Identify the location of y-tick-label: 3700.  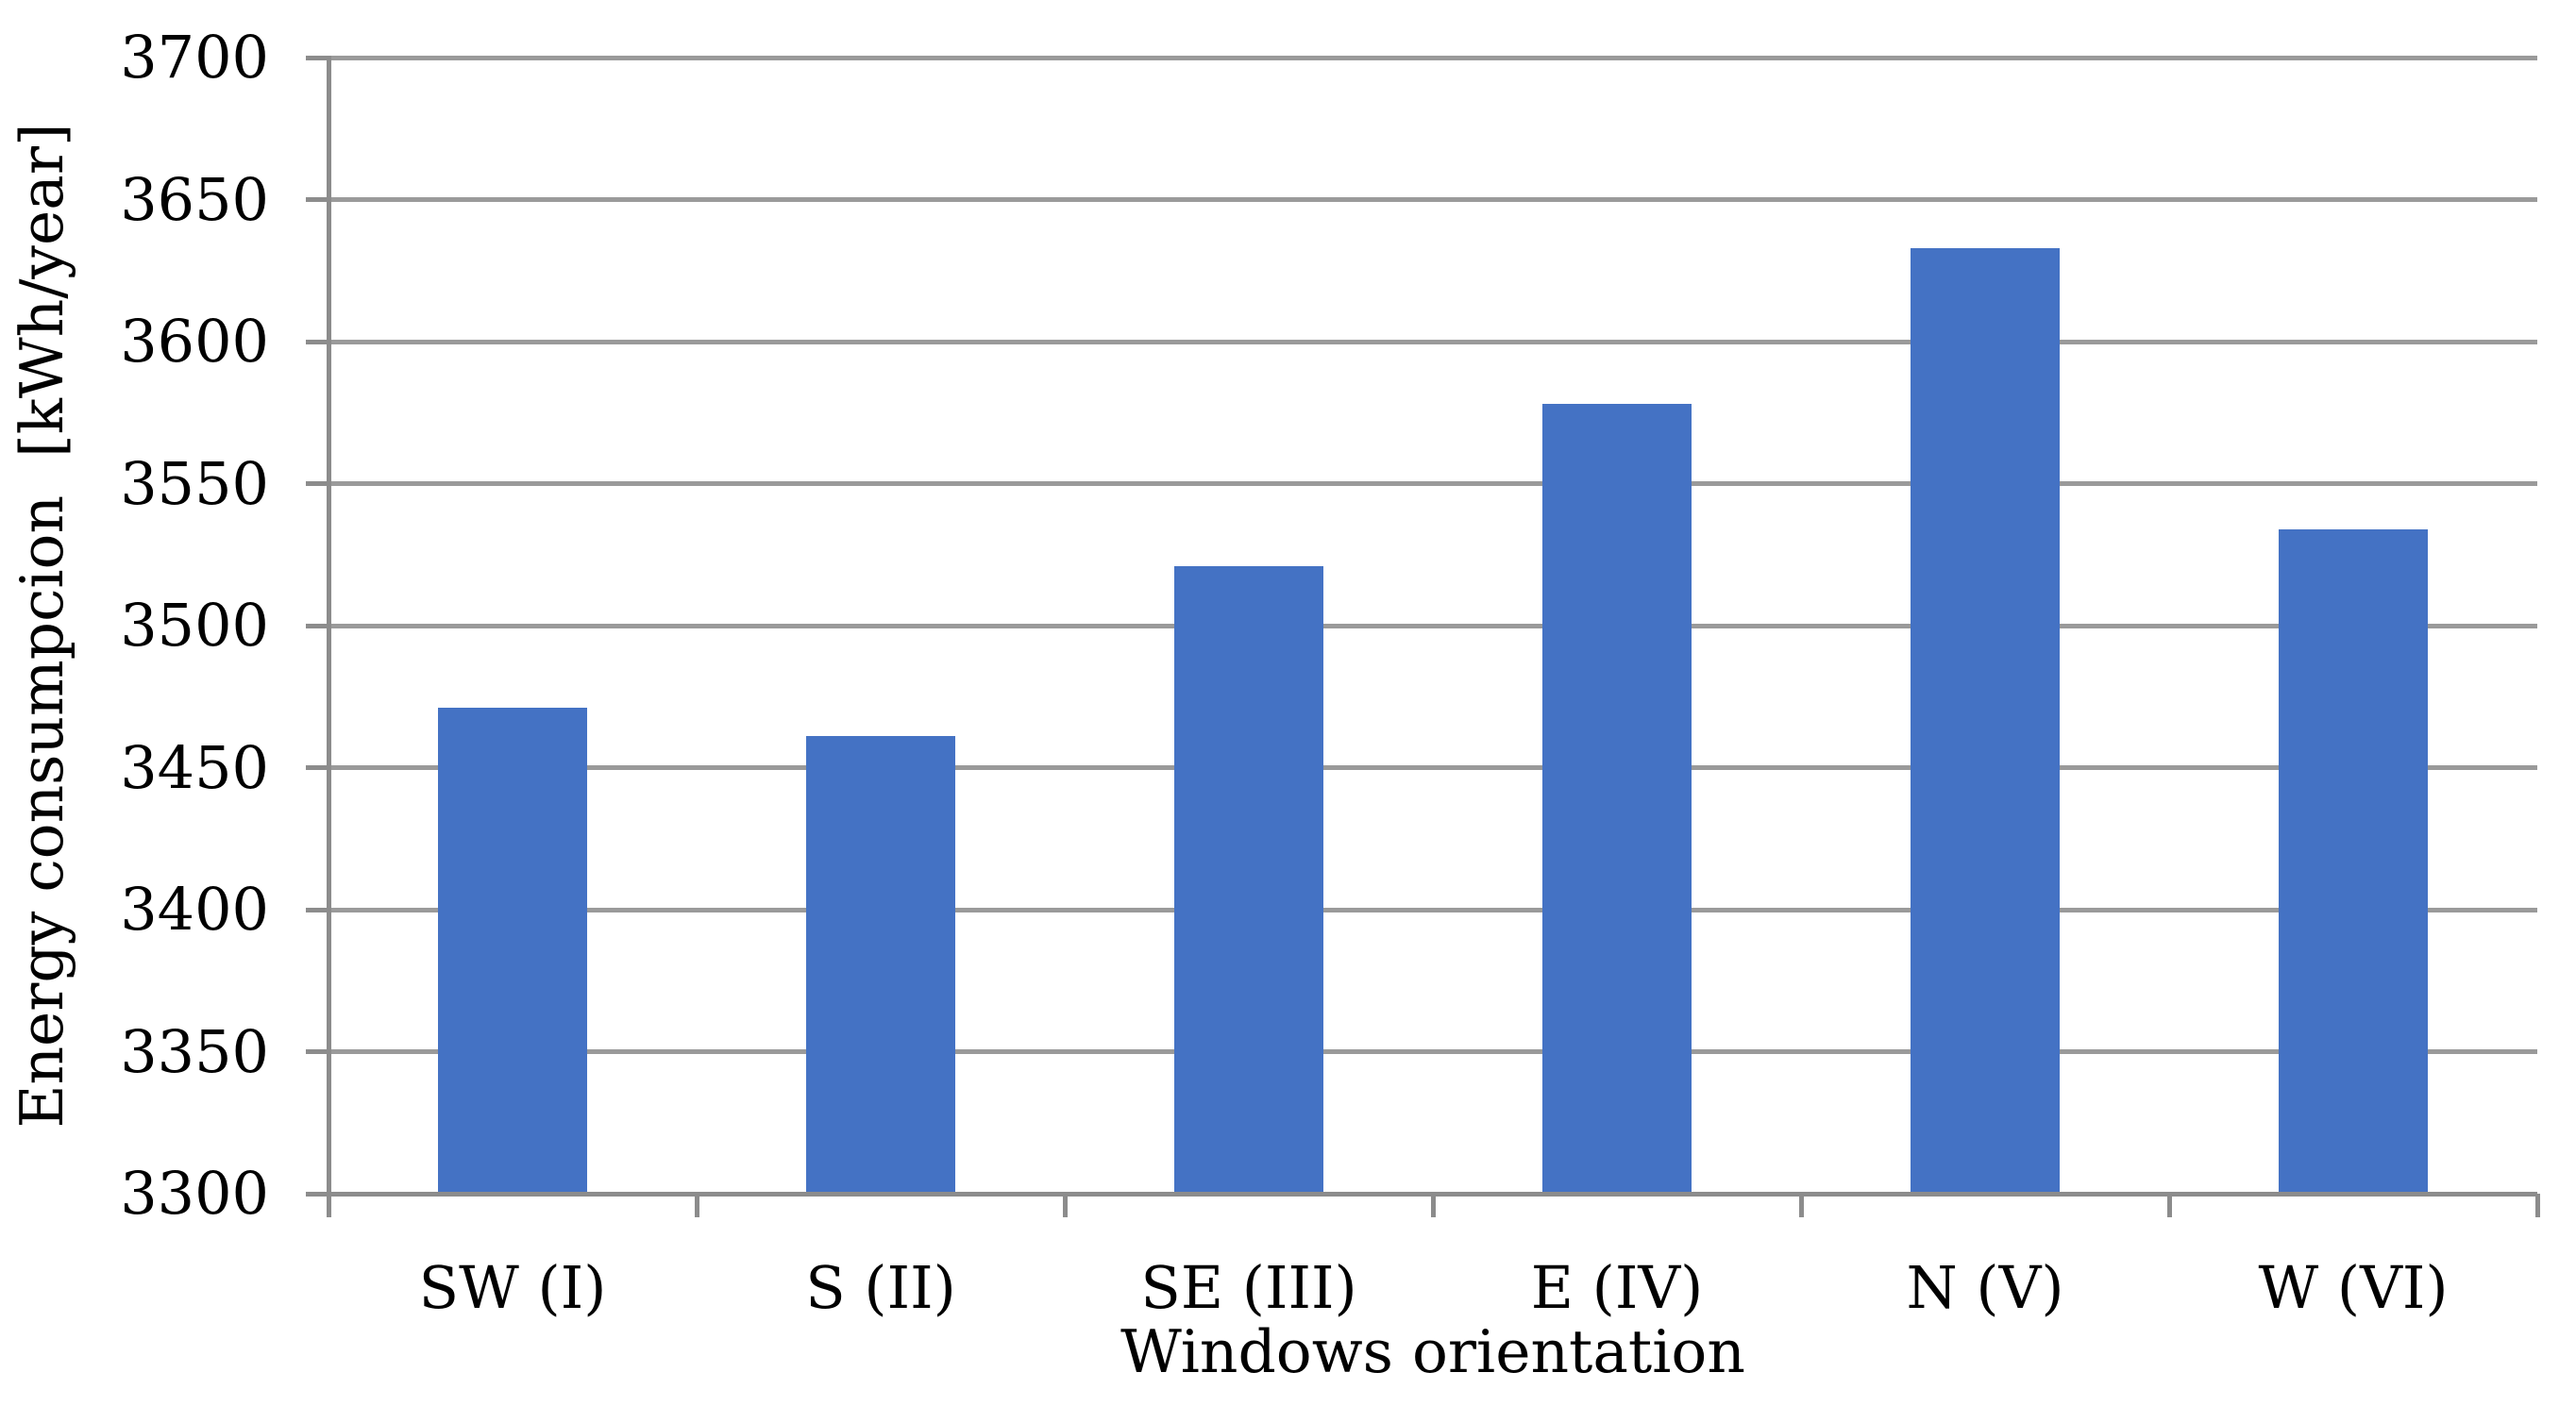
(194, 57).